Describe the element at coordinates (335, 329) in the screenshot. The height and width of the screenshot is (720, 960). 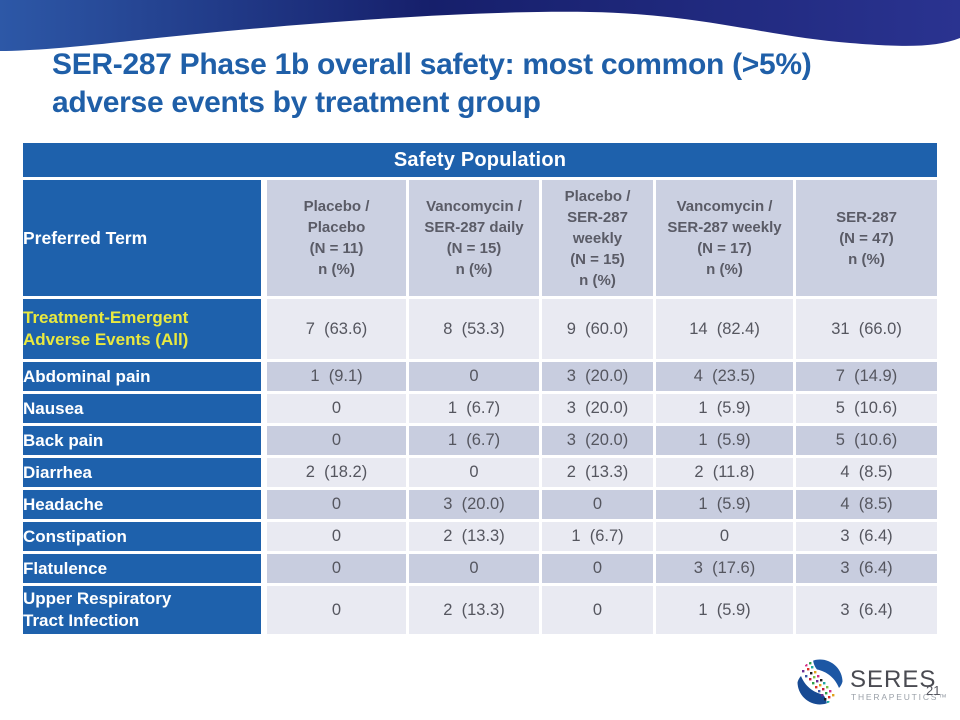
I see `data-cell: 7 (63.6)` at that location.